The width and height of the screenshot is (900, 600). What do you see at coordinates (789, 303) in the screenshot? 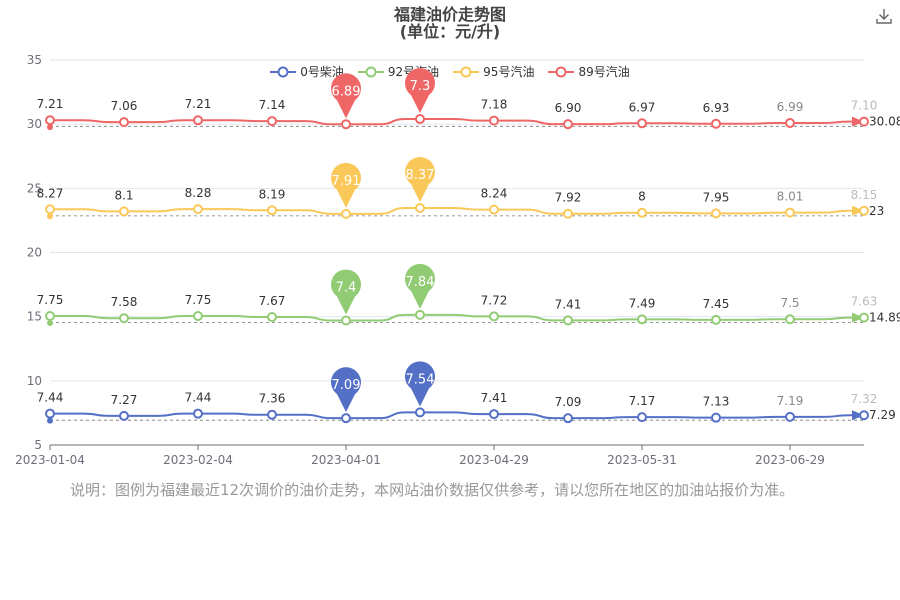
I see `data-label: 7.5` at bounding box center [789, 303].